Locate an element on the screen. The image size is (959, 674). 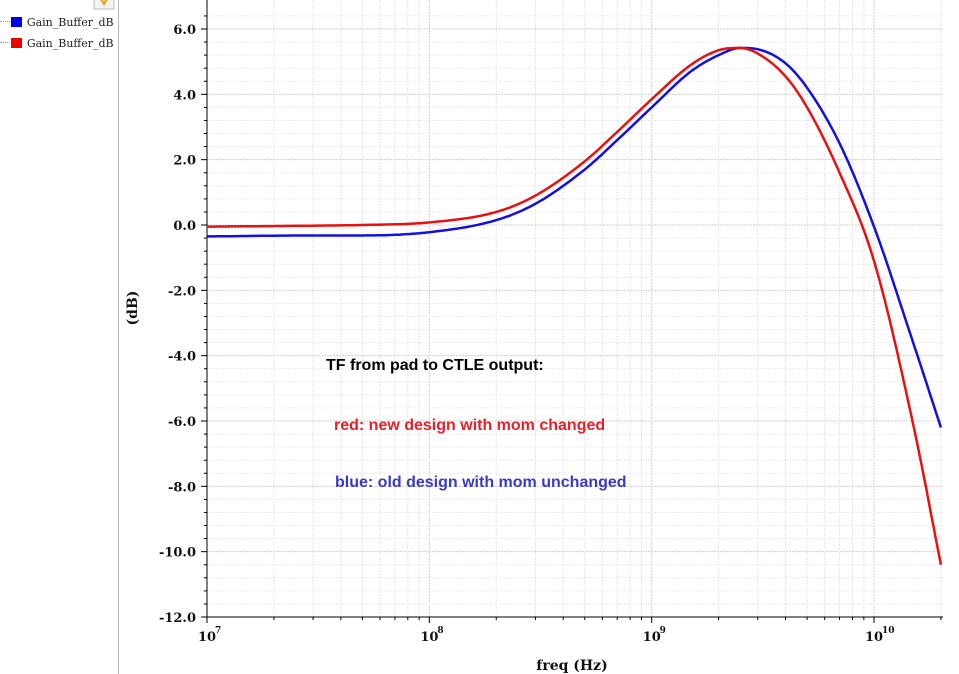
y-tick-label: 6.0 is located at coordinates (184, 30).